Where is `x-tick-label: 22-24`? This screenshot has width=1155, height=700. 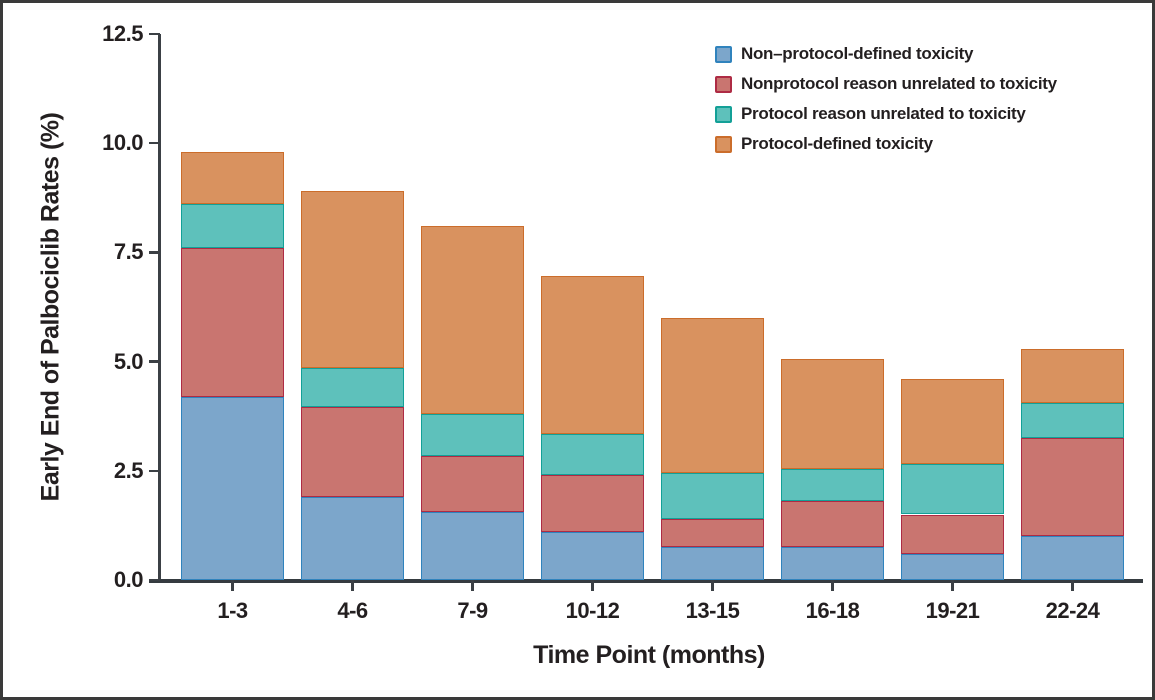
x-tick-label: 22-24 is located at coordinates (1072, 610).